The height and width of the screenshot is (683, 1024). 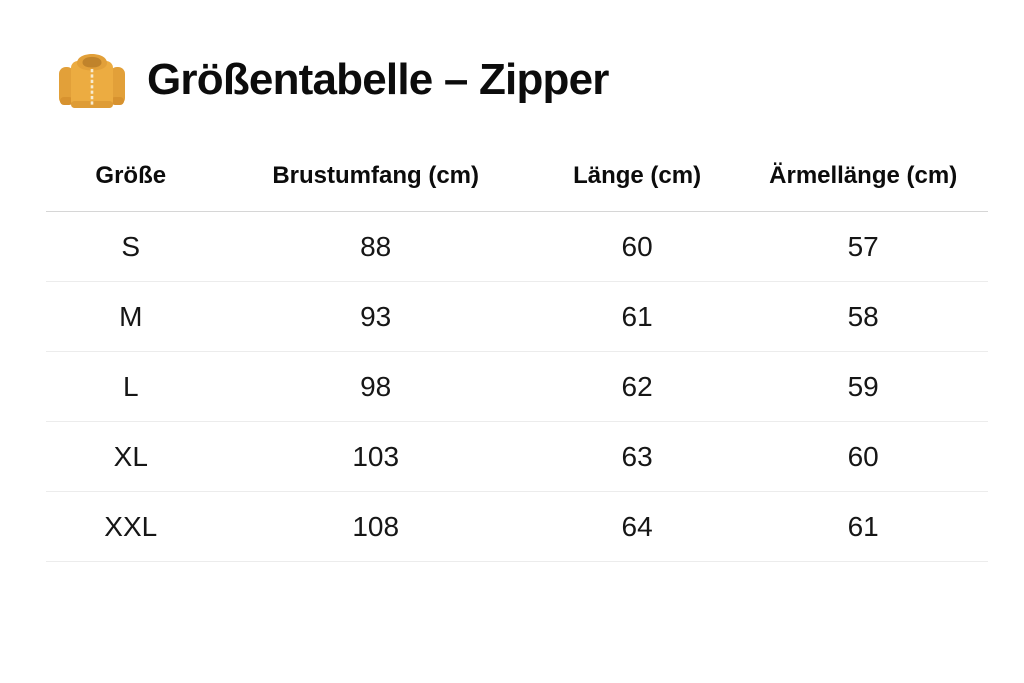 I want to click on column-header-size: Größe, so click(x=131, y=181).